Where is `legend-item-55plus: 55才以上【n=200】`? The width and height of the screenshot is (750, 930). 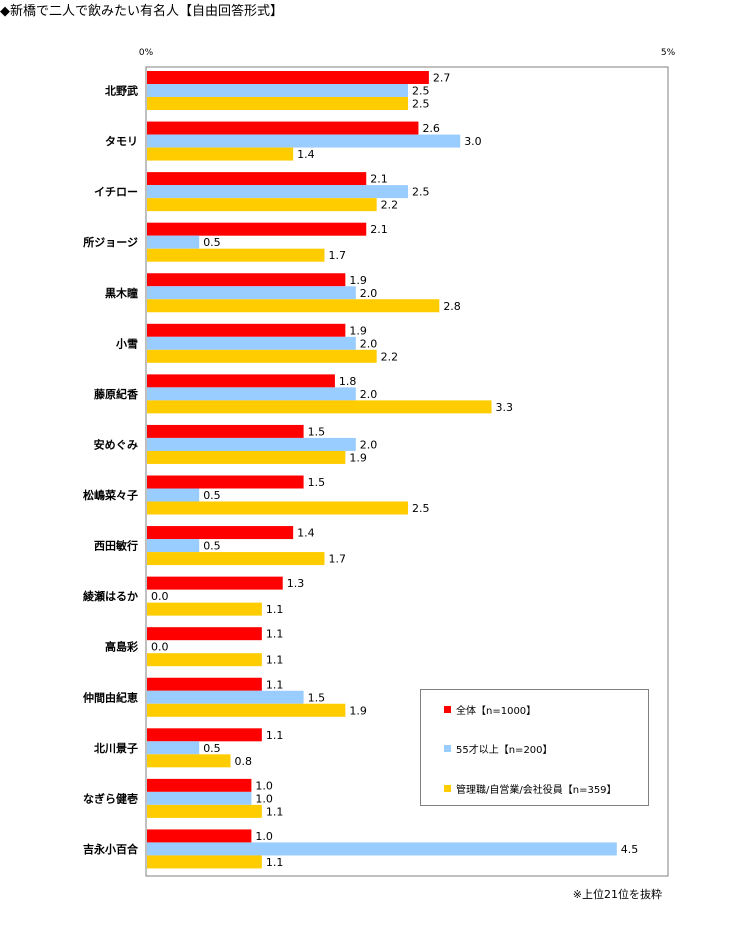
legend-item-55plus: 55才以上【n=200】 is located at coordinates (498, 748).